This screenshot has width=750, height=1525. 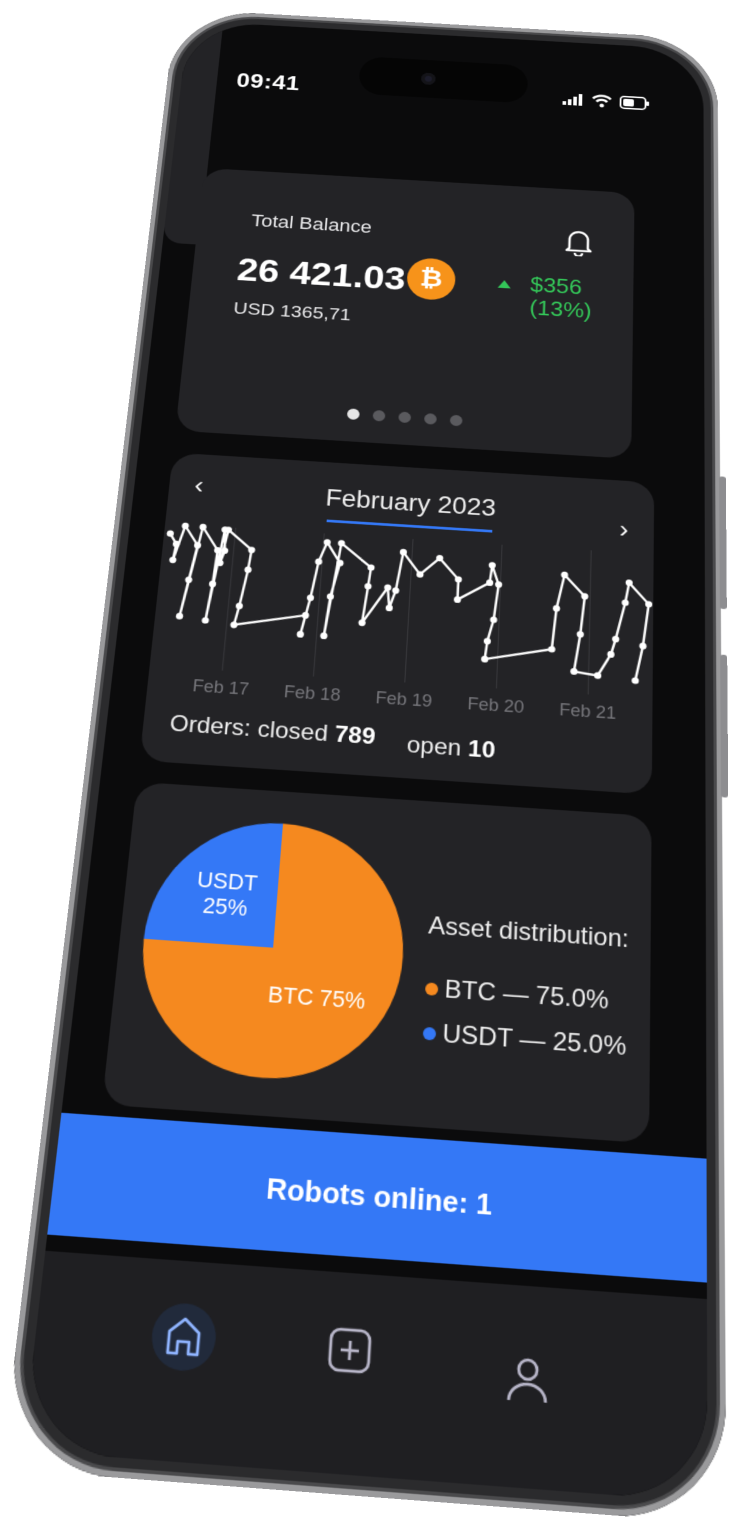 I want to click on status-icons, so click(x=606, y=101).